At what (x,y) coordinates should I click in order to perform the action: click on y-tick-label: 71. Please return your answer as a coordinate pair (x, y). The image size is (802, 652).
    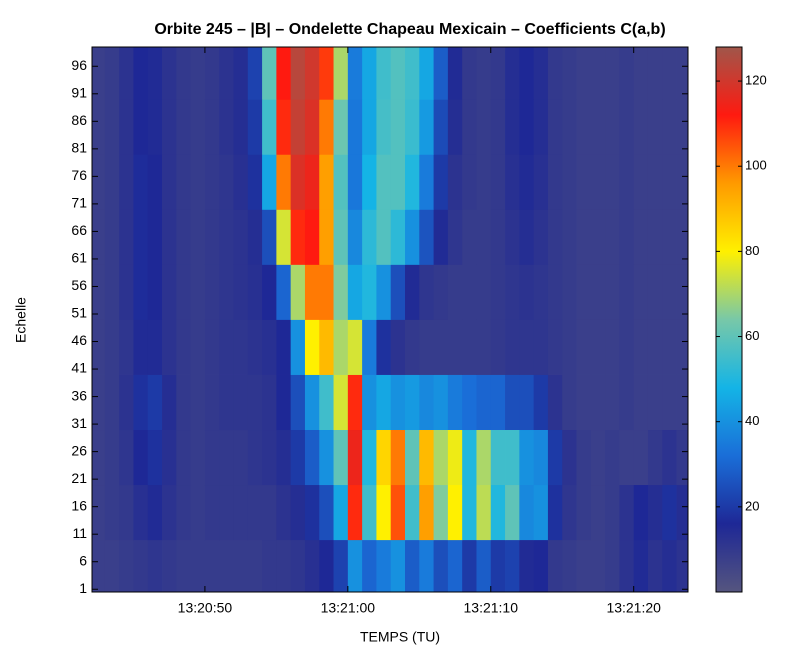
    Looking at the image, I should click on (79, 203).